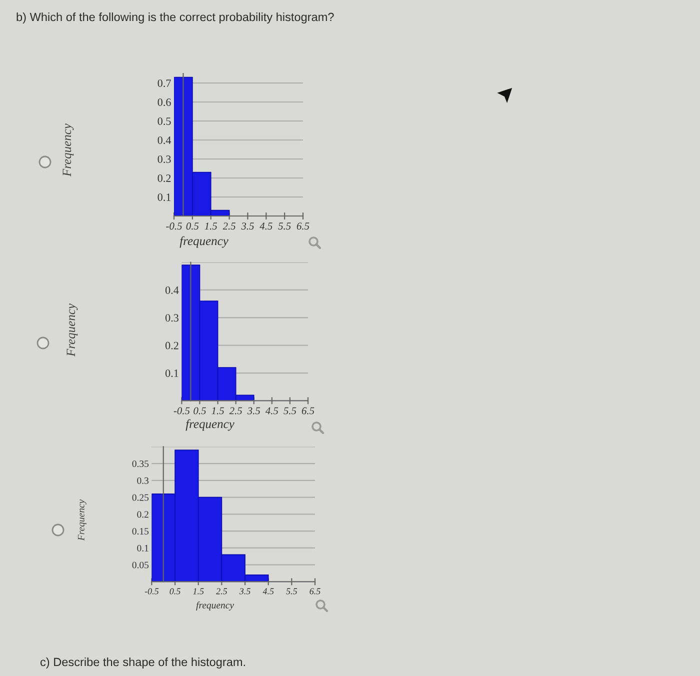  Describe the element at coordinates (140, 565) in the screenshot. I see `y-tick-label: 0.05` at that location.